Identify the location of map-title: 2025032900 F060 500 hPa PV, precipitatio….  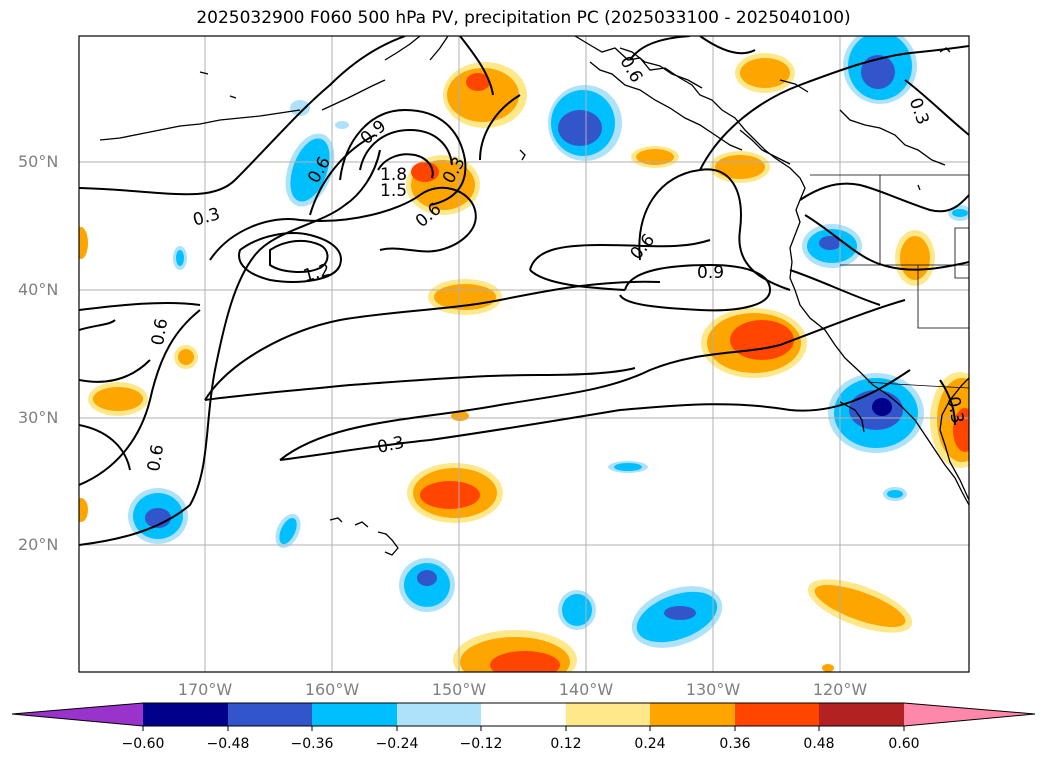
(523, 18).